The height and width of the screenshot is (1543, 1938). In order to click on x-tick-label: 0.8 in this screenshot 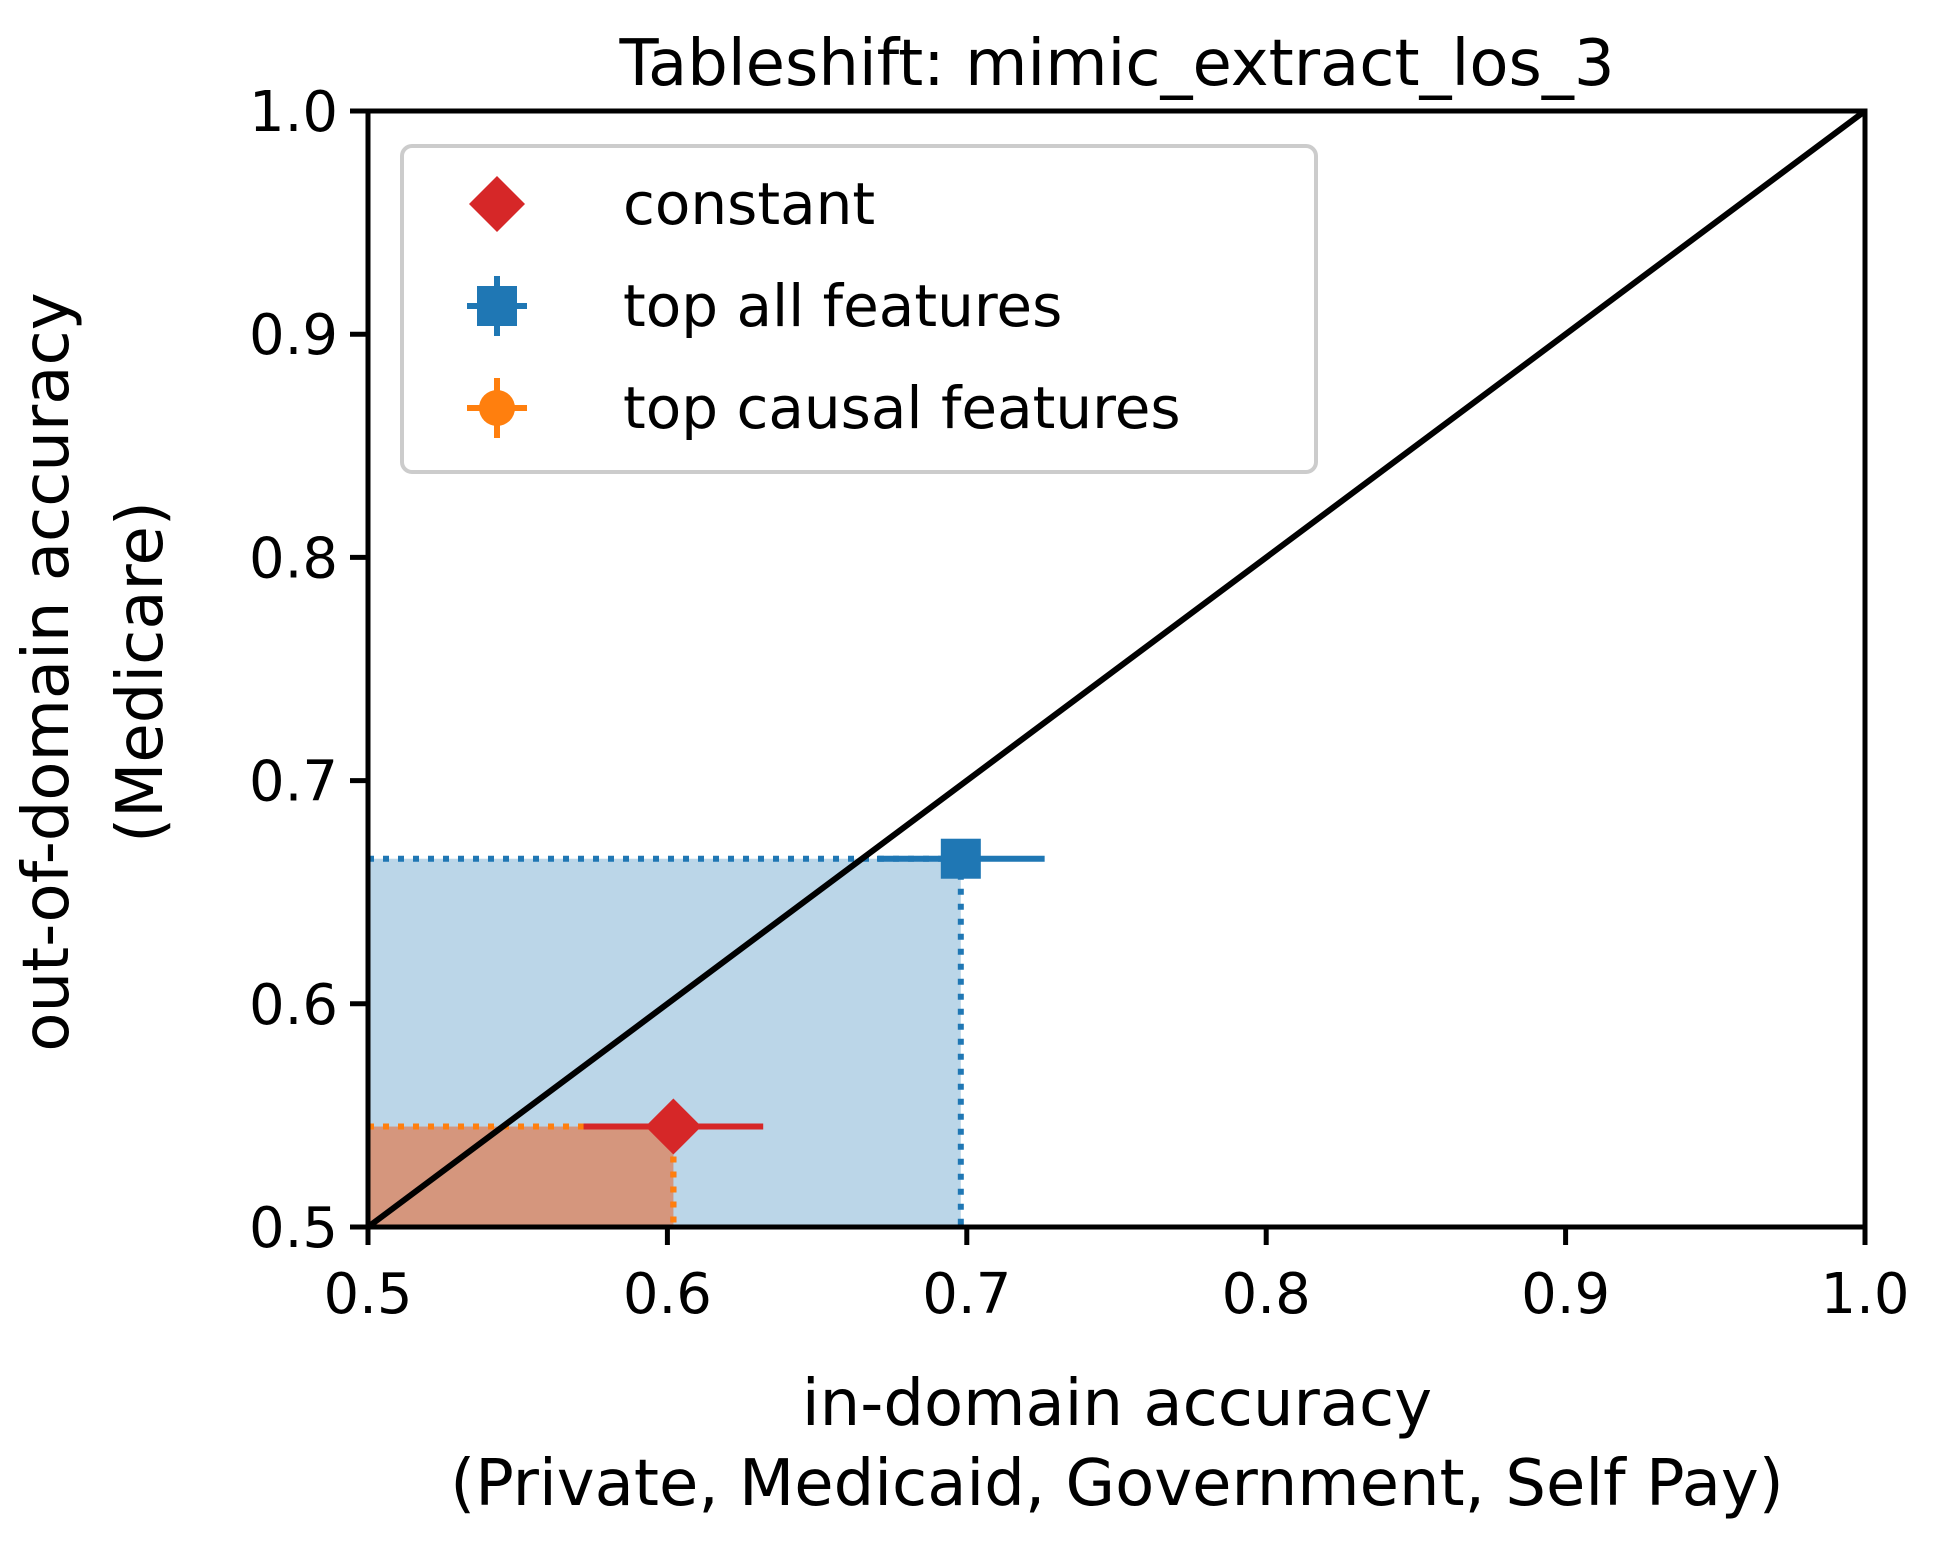, I will do `click(1266, 1294)`.